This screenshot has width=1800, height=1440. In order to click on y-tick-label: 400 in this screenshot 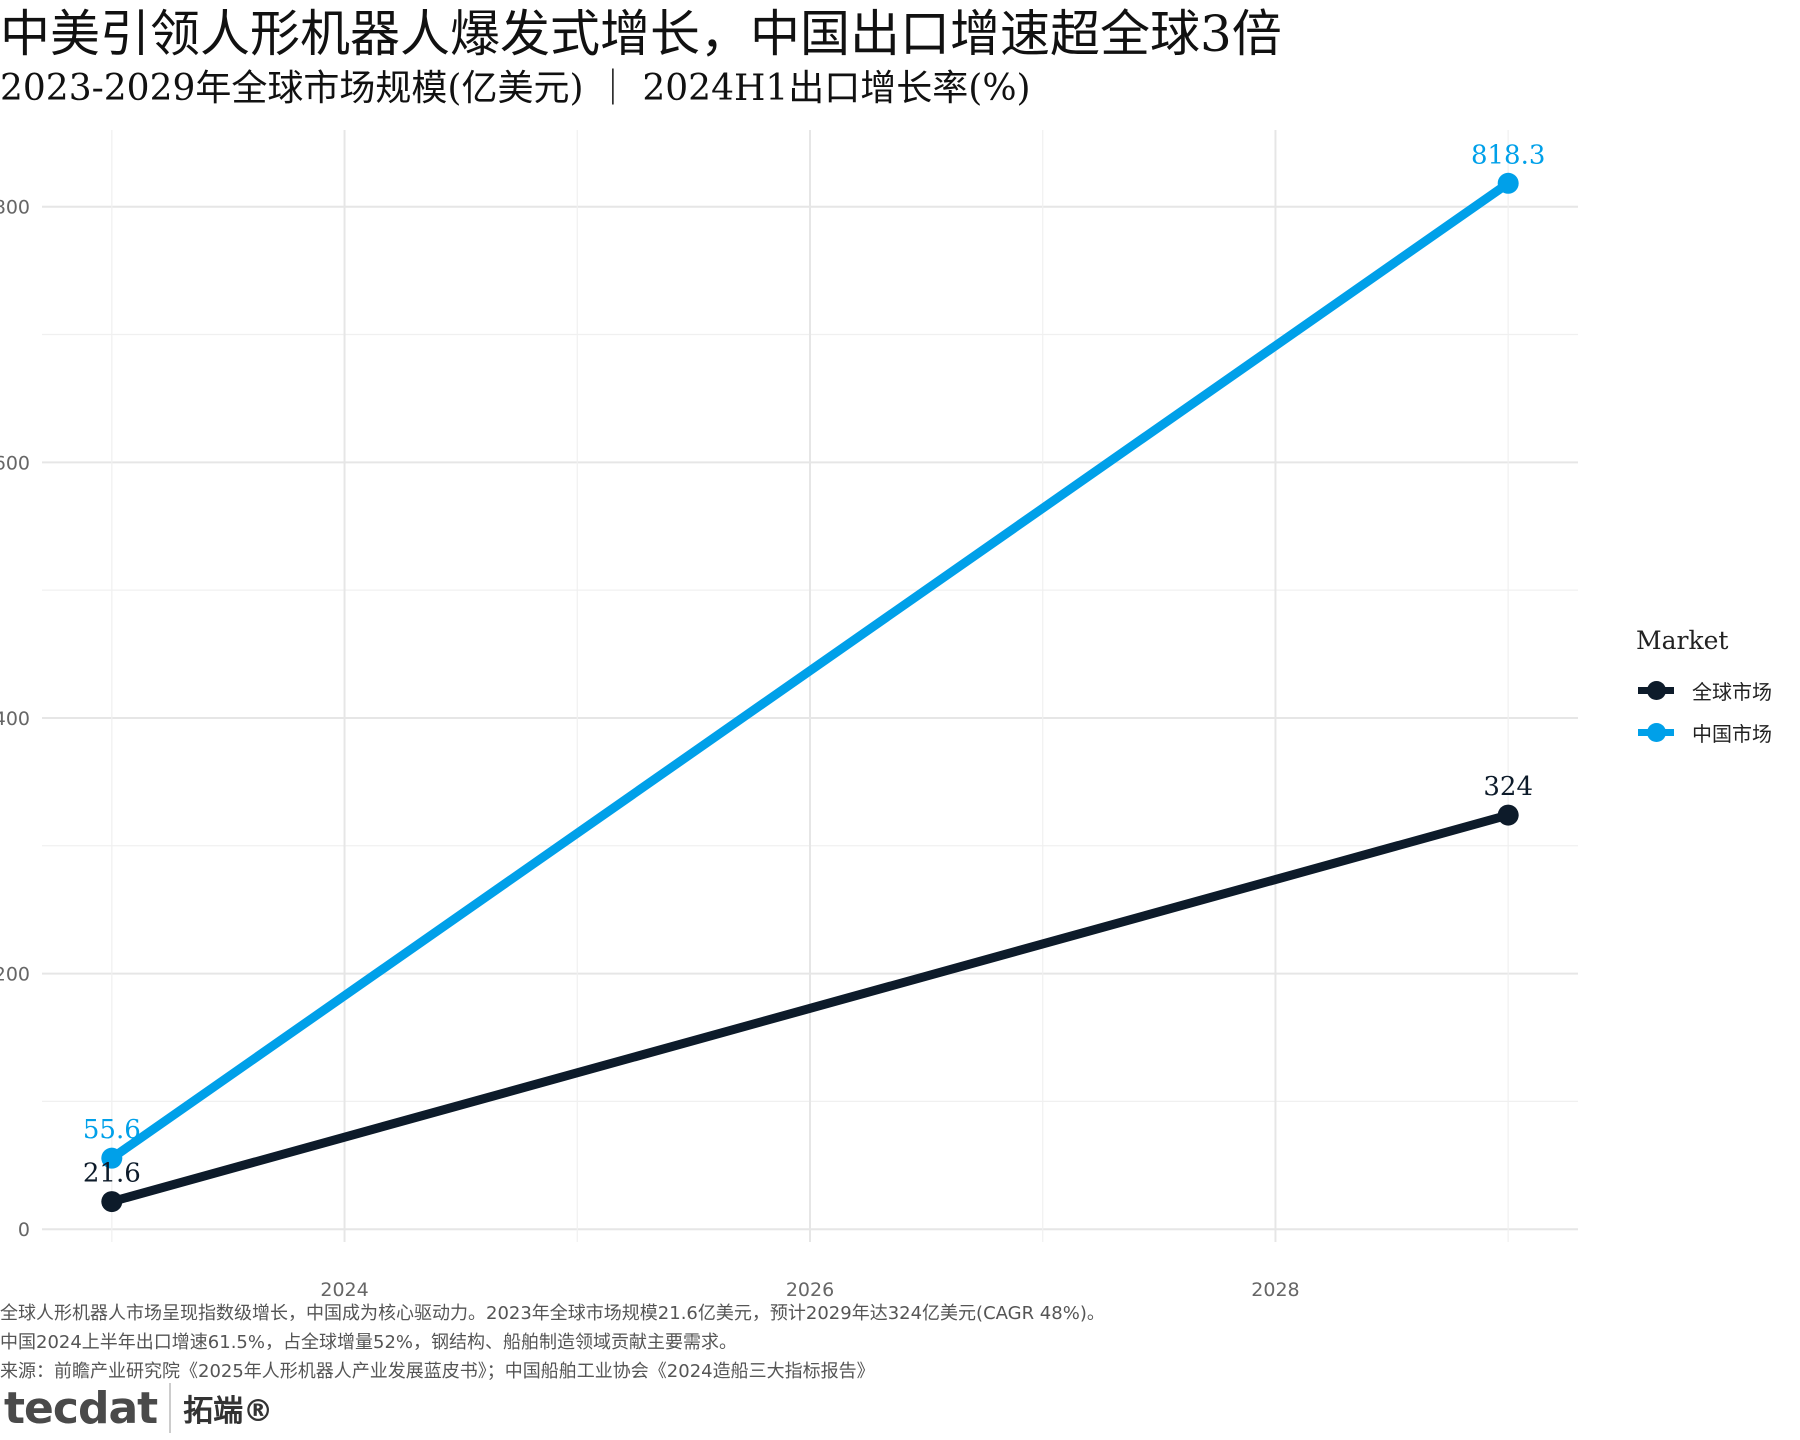, I will do `click(15, 719)`.